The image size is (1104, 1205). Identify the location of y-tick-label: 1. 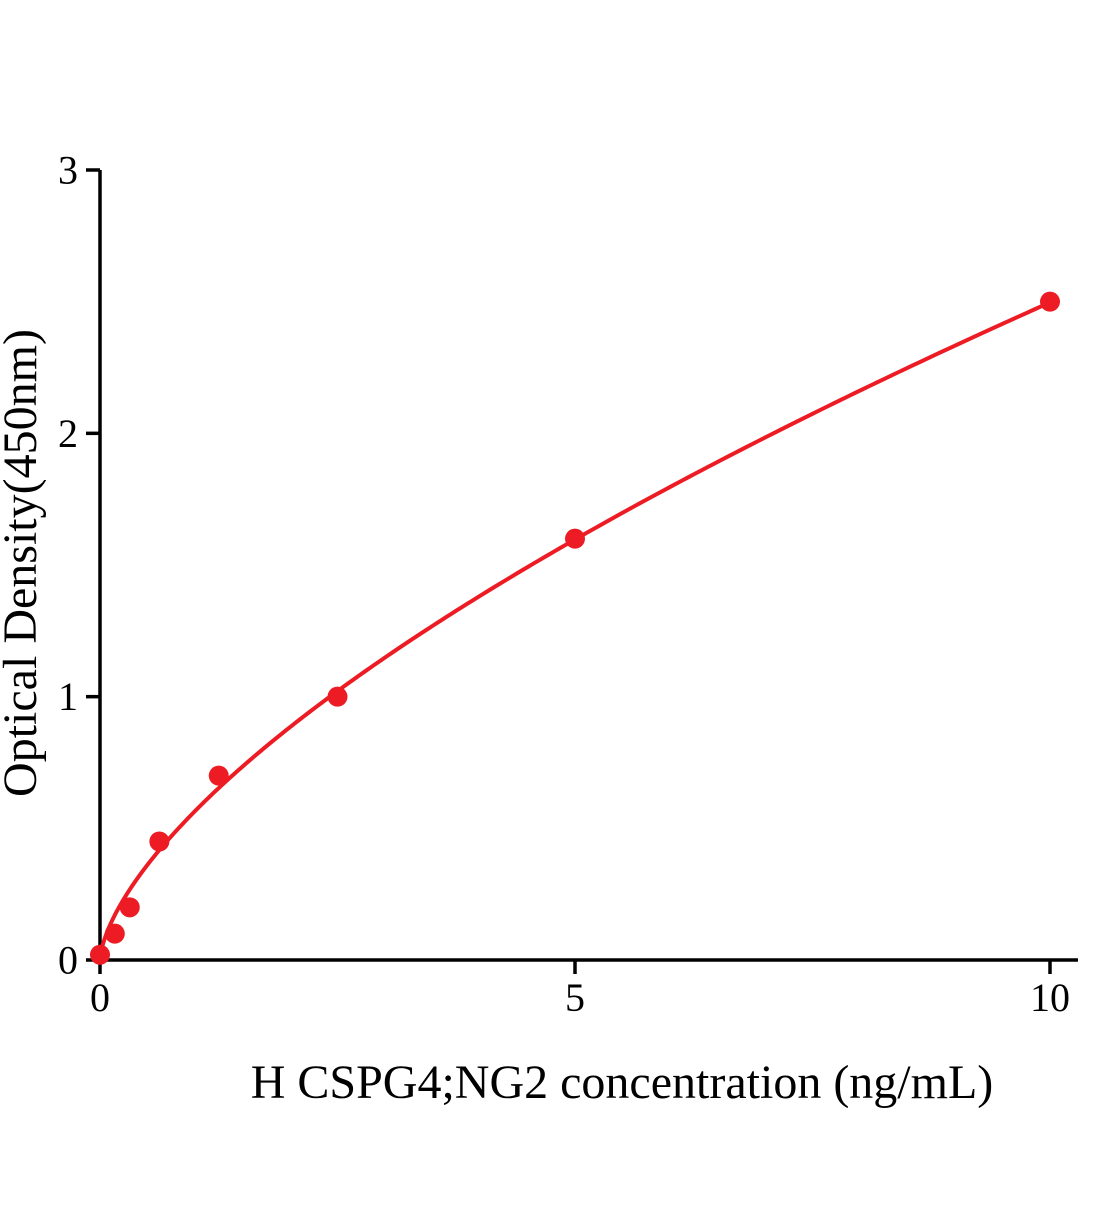
(68, 696).